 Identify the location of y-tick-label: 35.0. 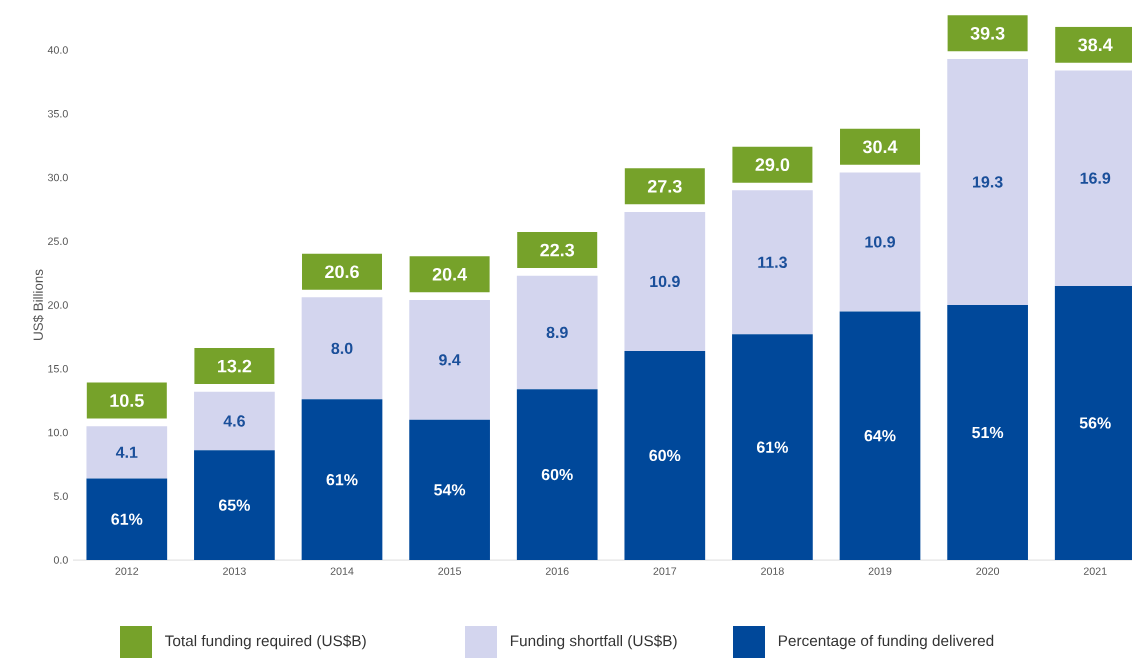
(57, 113).